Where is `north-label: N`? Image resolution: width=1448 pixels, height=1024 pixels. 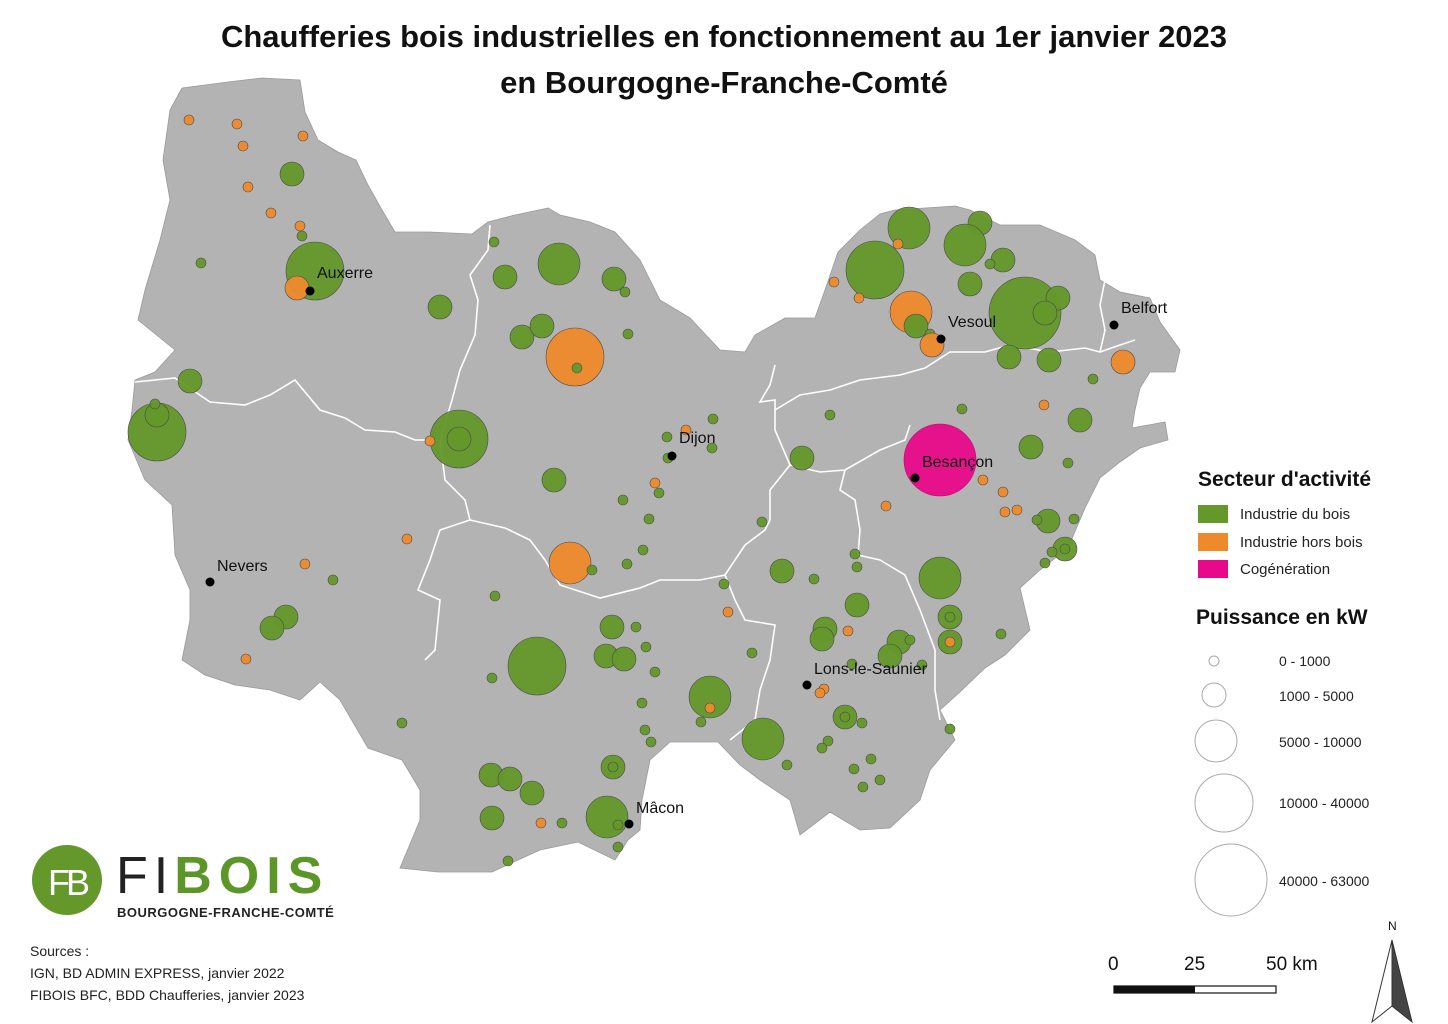
north-label: N is located at coordinates (1392, 926).